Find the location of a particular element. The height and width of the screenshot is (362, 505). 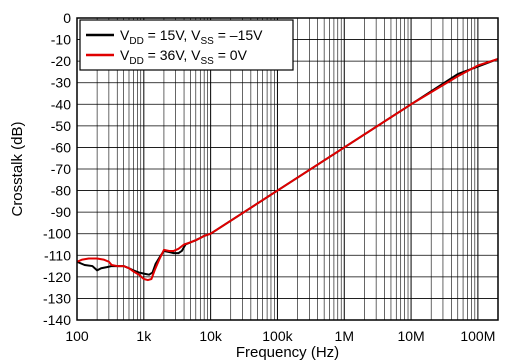

x-tick-label: 10M is located at coordinates (410, 336).